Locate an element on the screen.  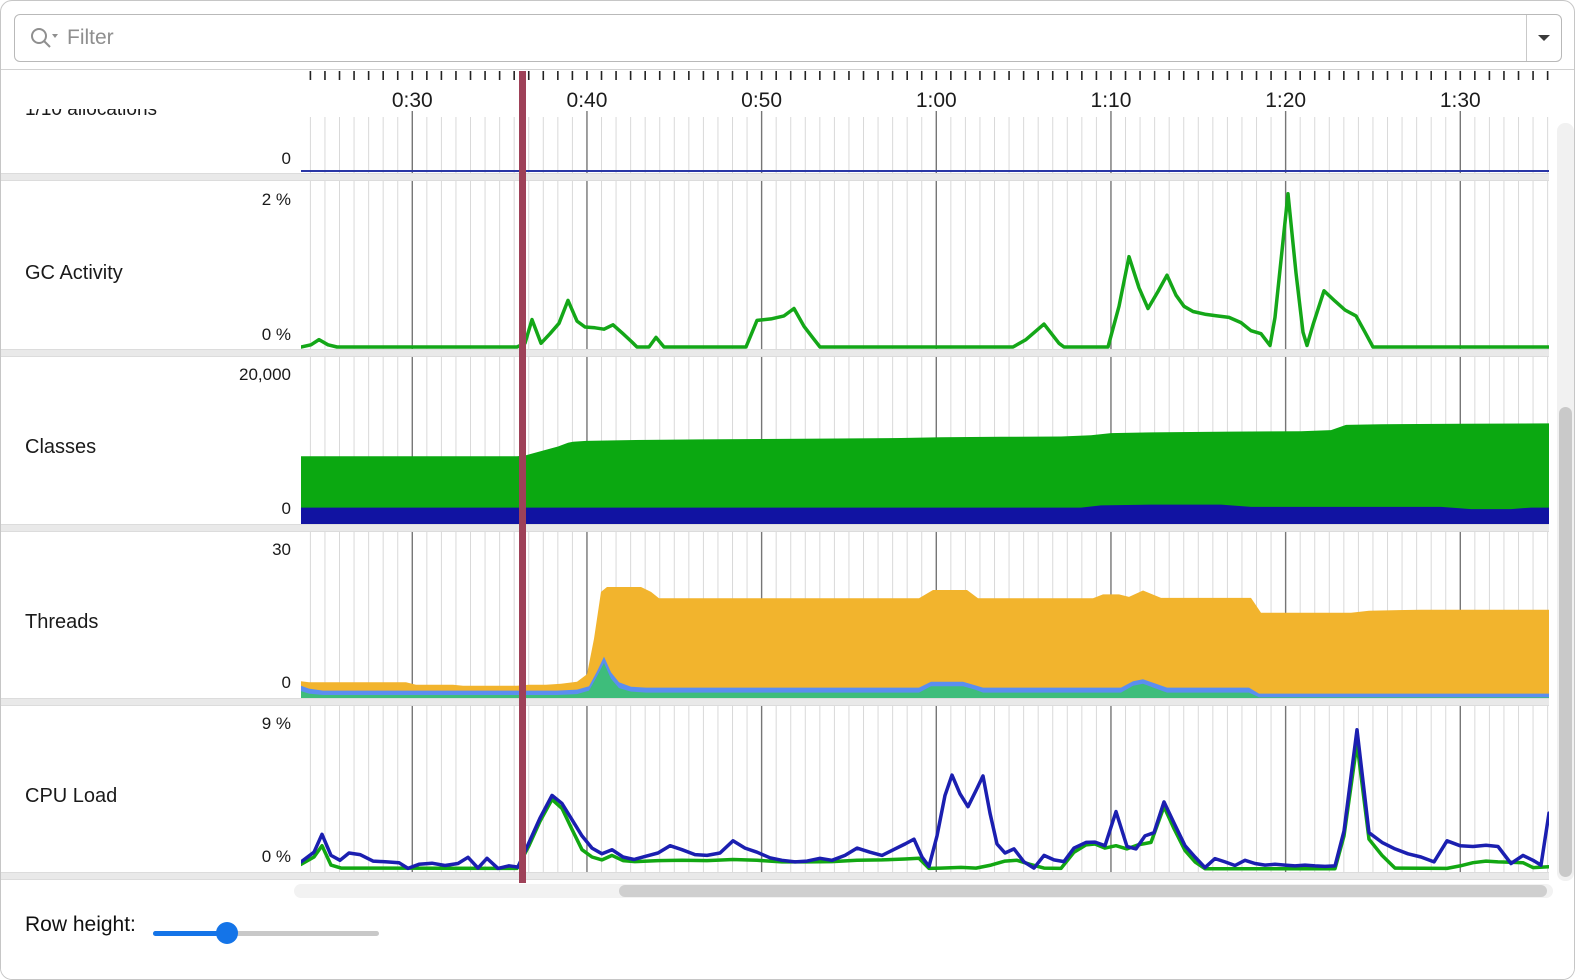
chevron-down-icon is located at coordinates (1544, 38).